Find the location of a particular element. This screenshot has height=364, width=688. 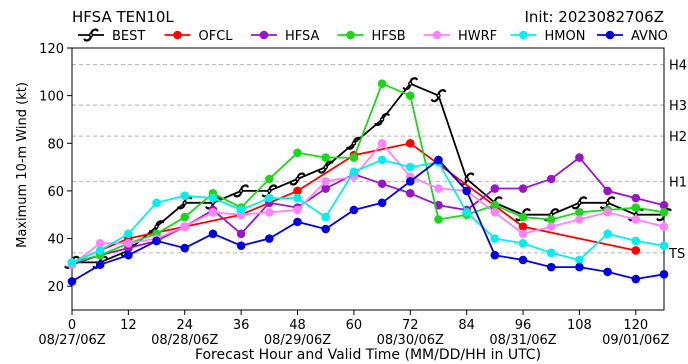

chart-title-left: HFSA TEN10L is located at coordinates (123, 17).